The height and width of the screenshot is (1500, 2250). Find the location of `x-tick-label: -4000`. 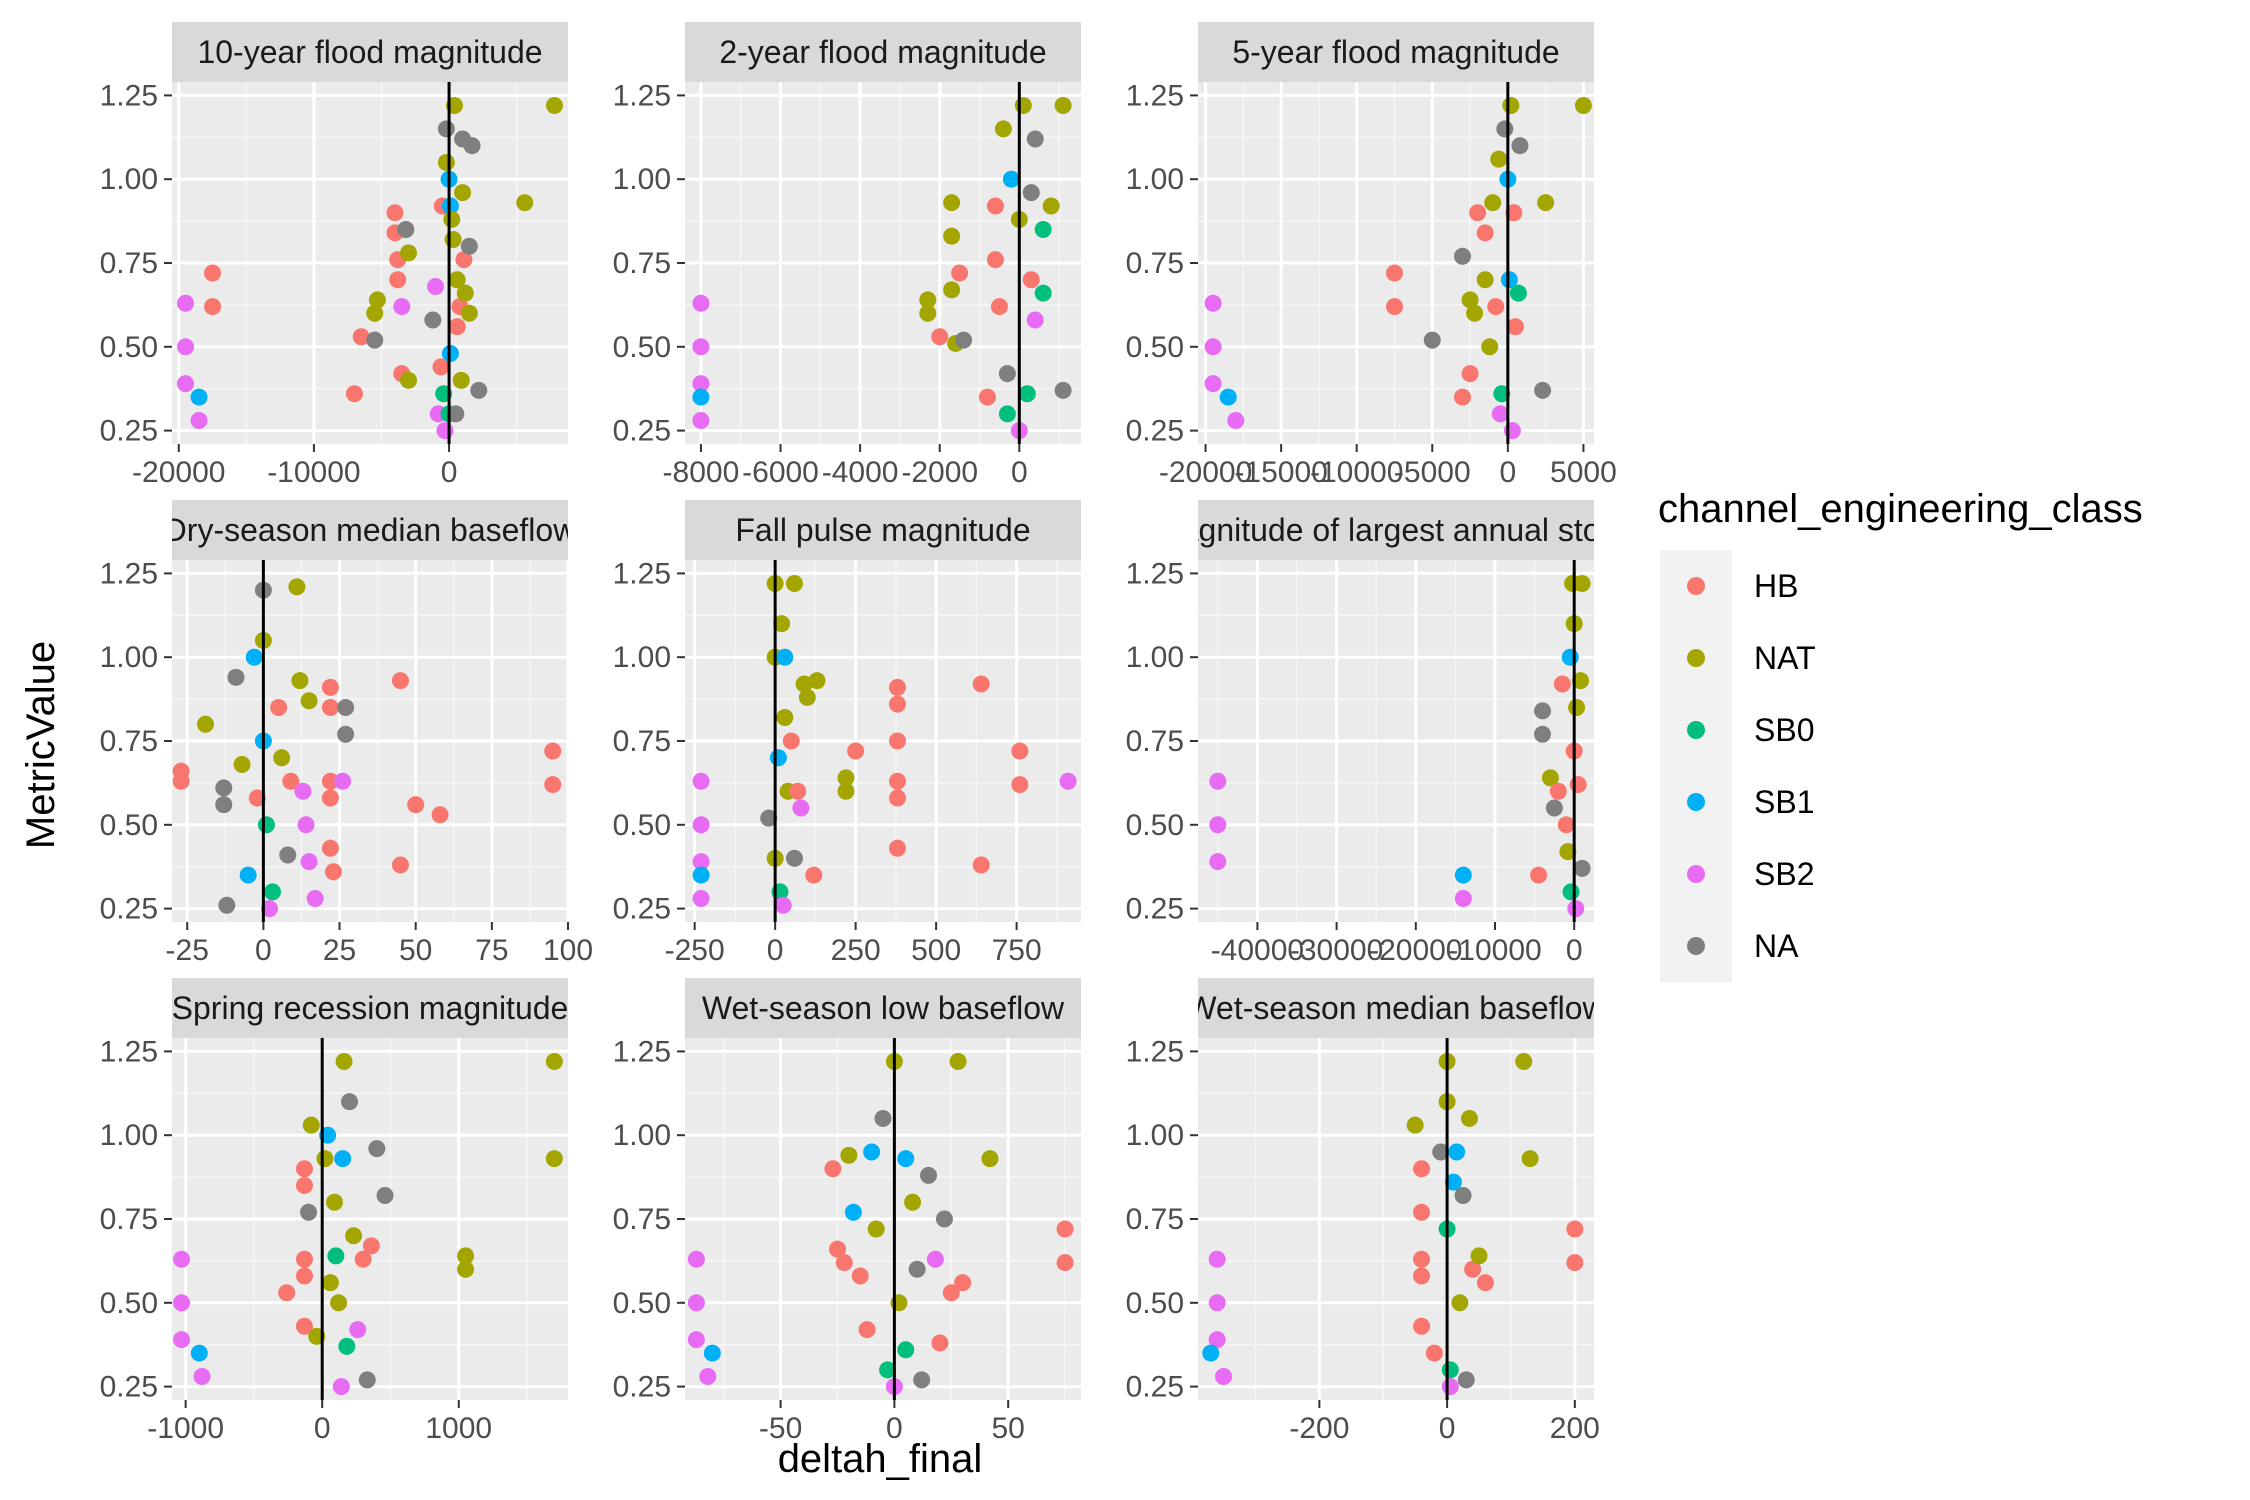

x-tick-label: -4000 is located at coordinates (860, 472).